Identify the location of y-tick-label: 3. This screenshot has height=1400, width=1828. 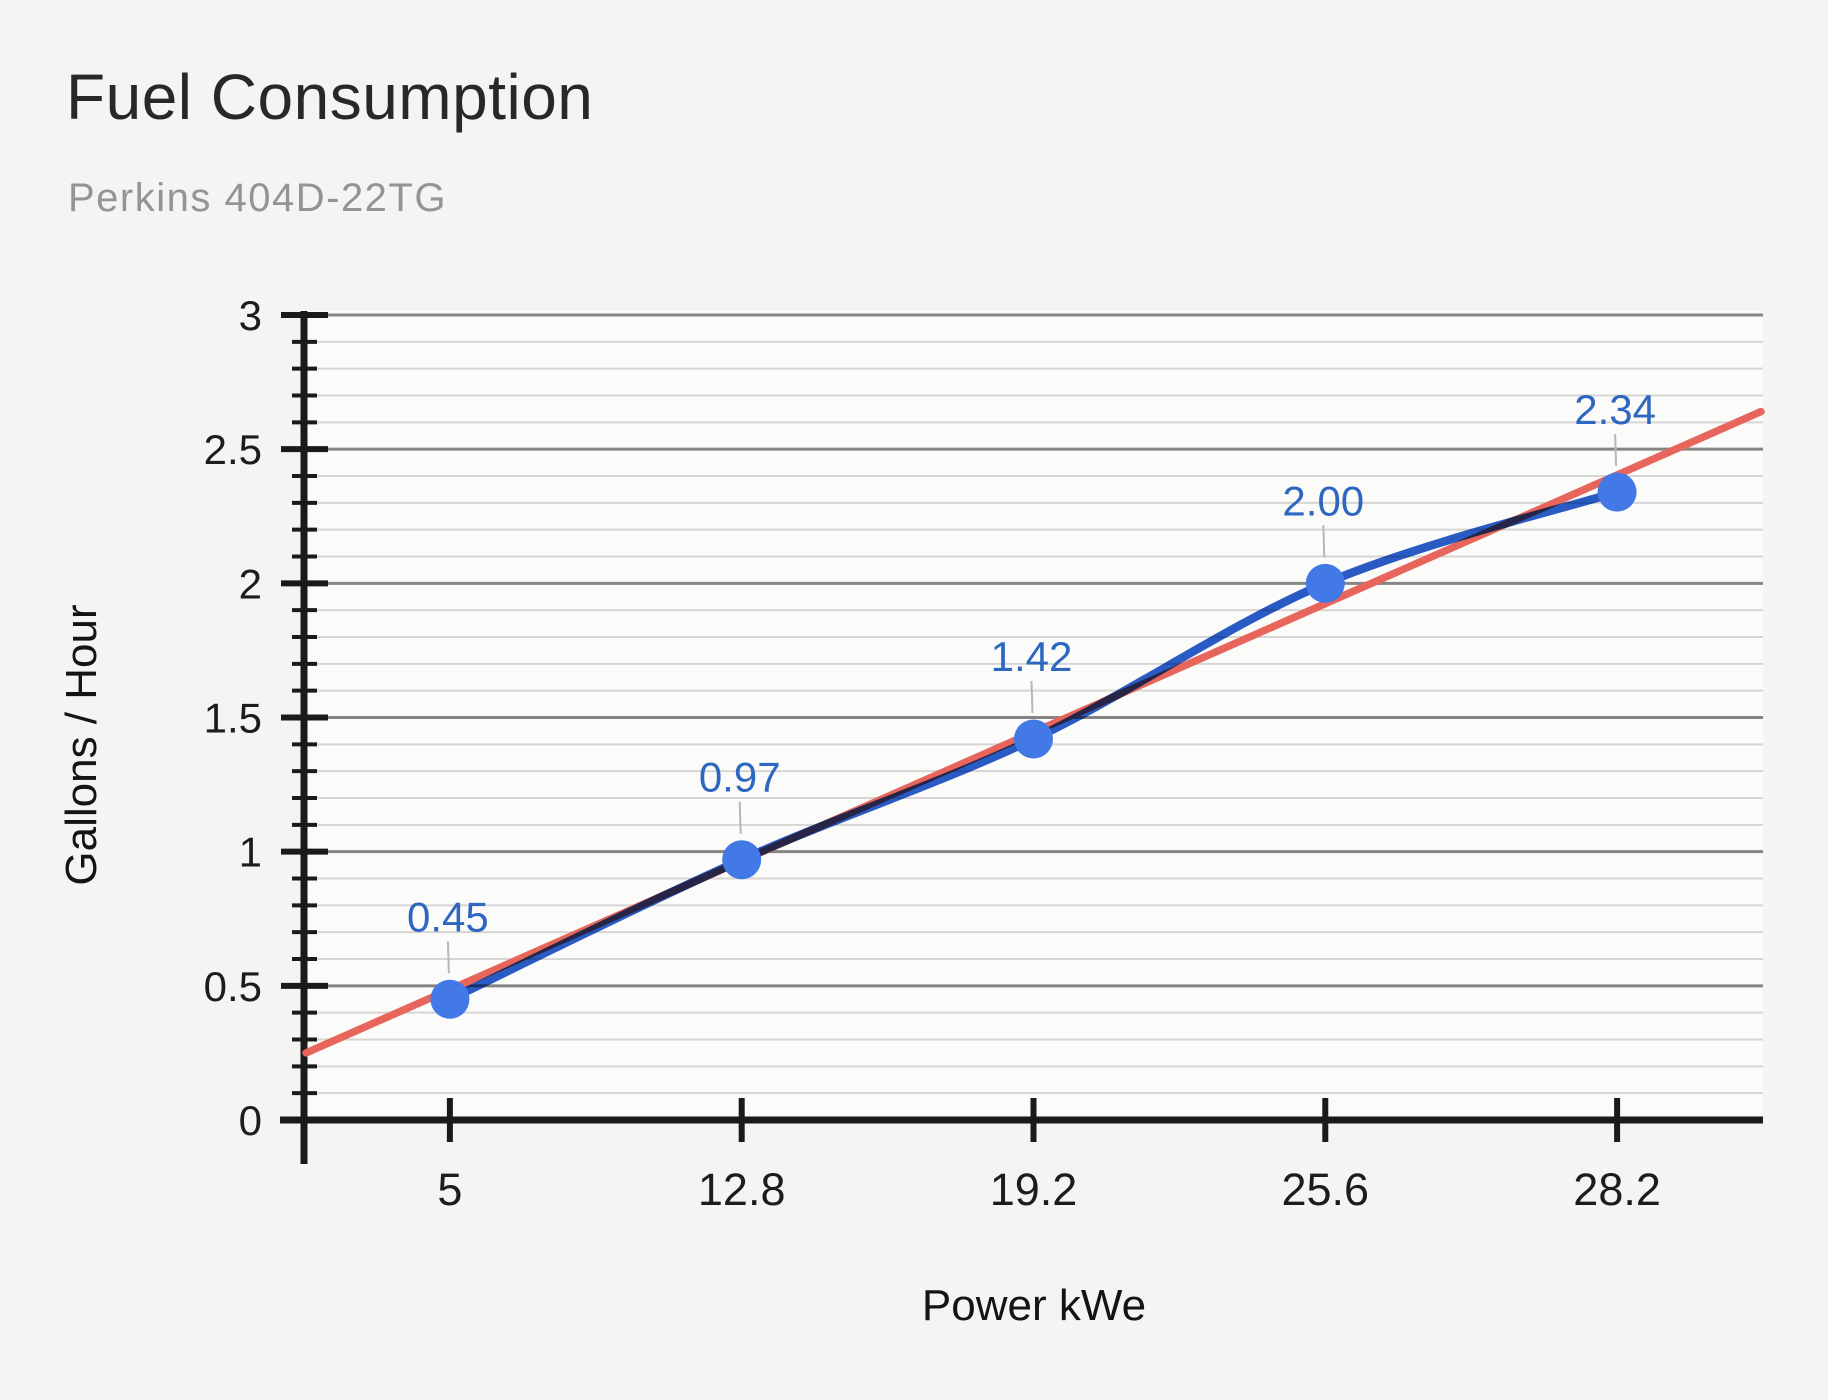
(250, 315).